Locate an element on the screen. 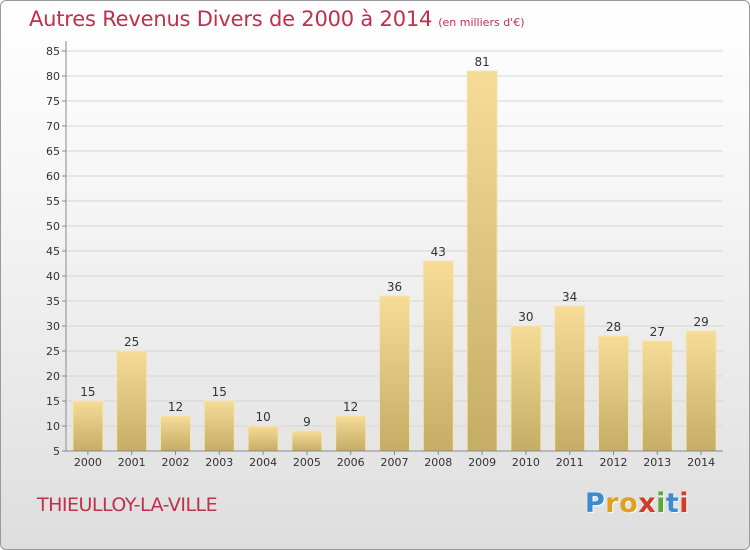 The height and width of the screenshot is (550, 750). x-tick-label: 2011 is located at coordinates (570, 462).